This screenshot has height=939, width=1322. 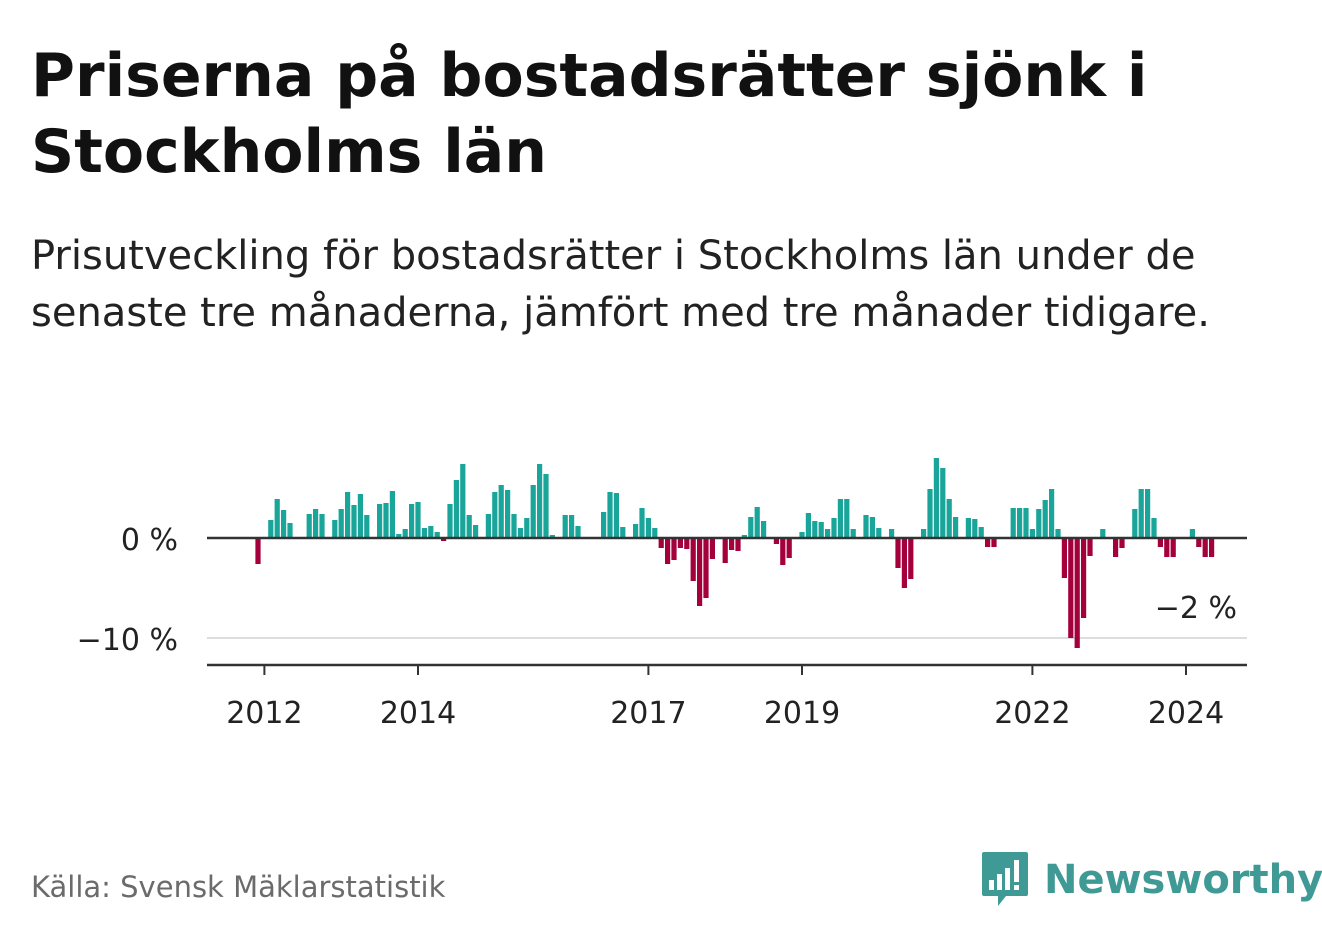 What do you see at coordinates (802, 713) in the screenshot?
I see `x-tick-label: 2019` at bounding box center [802, 713].